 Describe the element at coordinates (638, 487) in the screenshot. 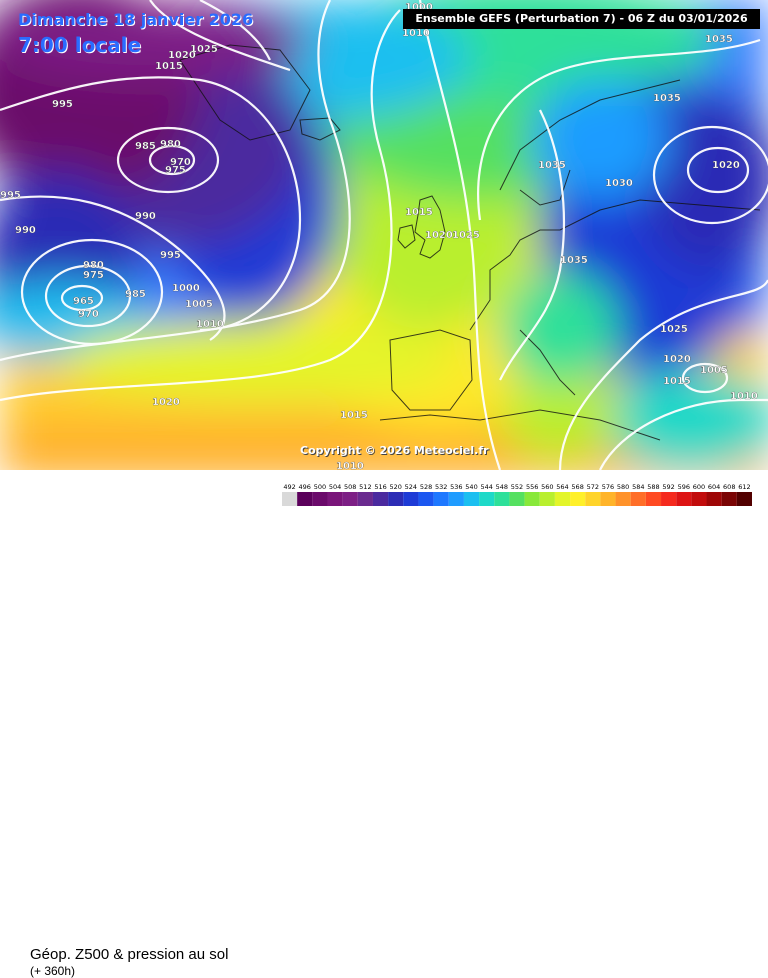

I see `scale-tick-label: 584` at that location.